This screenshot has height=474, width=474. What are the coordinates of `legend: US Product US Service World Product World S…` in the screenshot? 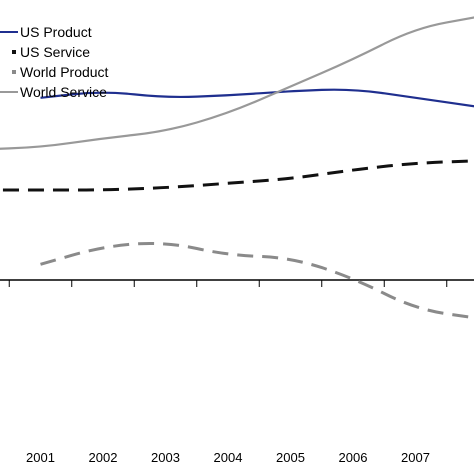 It's located at (54, 62).